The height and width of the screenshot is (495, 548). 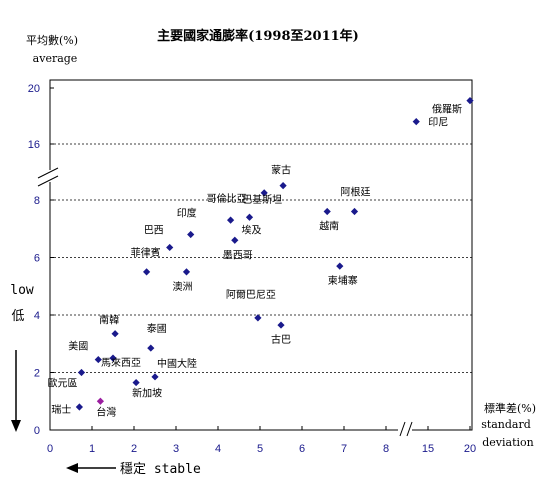 I want to click on low-label-en: low, so click(x=22, y=290).